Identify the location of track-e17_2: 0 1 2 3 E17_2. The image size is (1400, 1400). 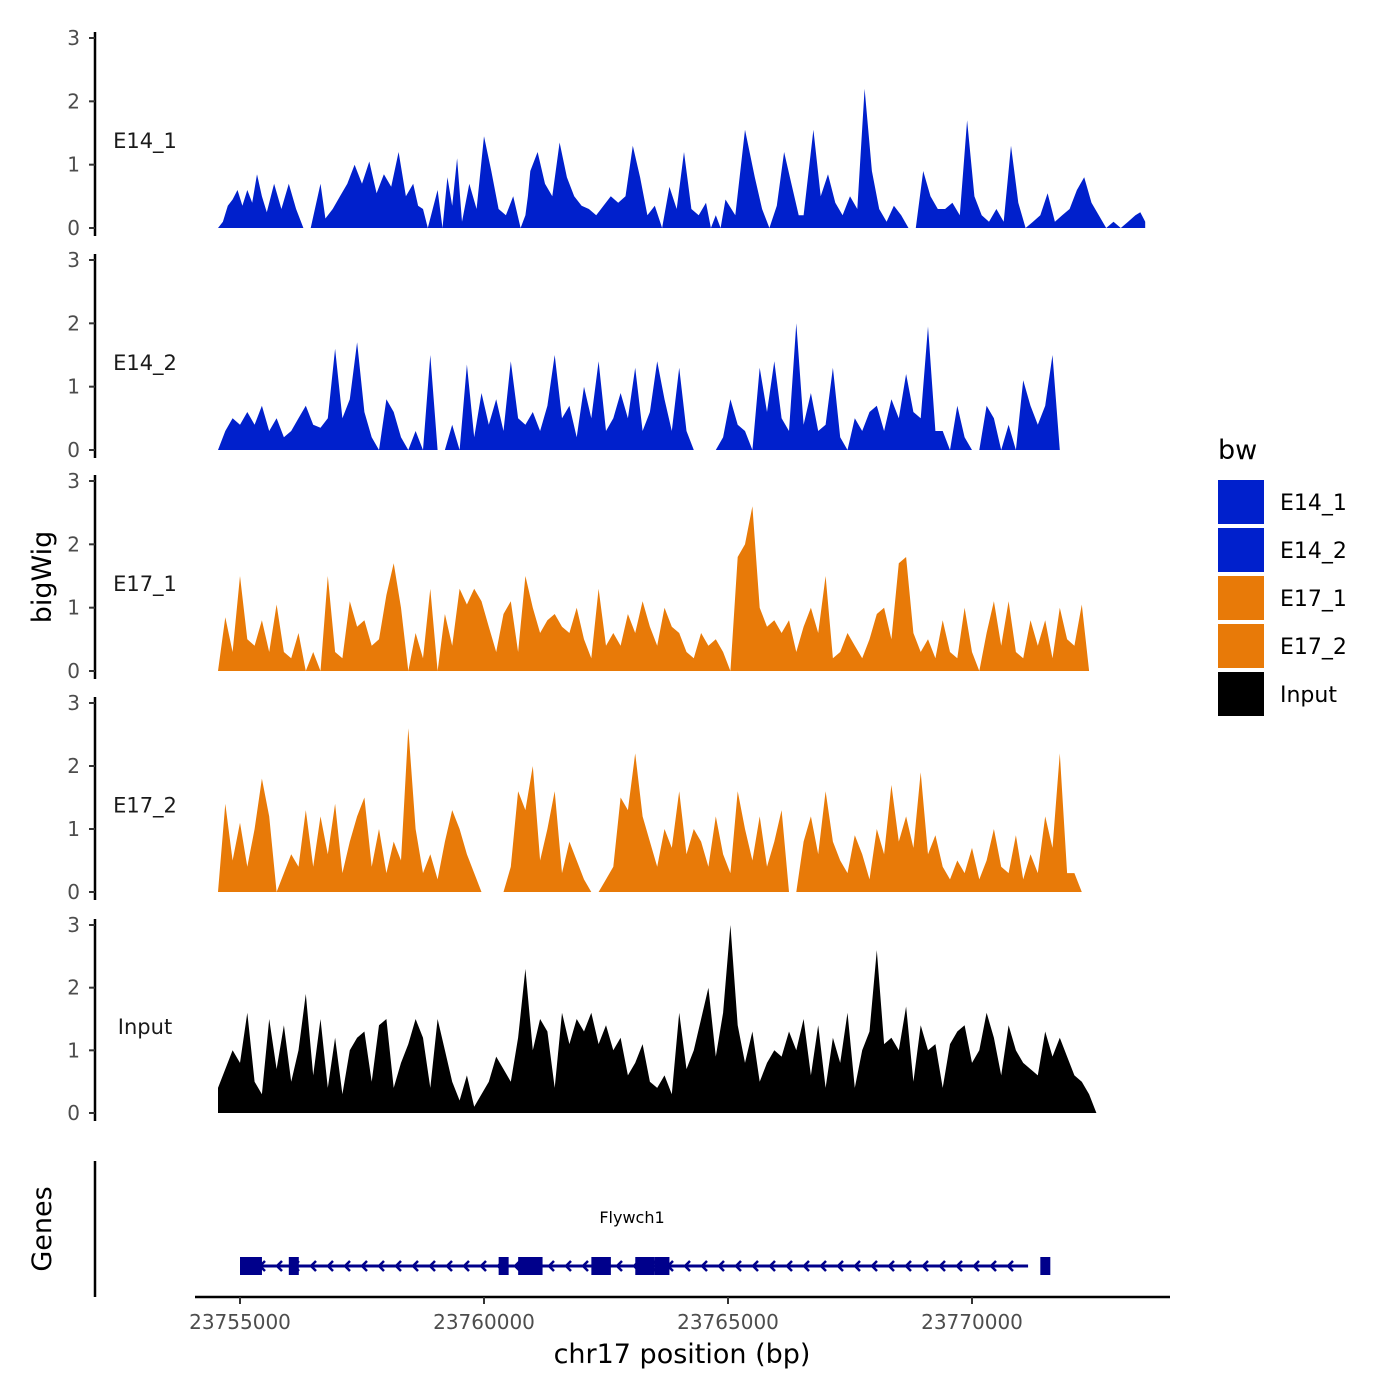
(606, 797).